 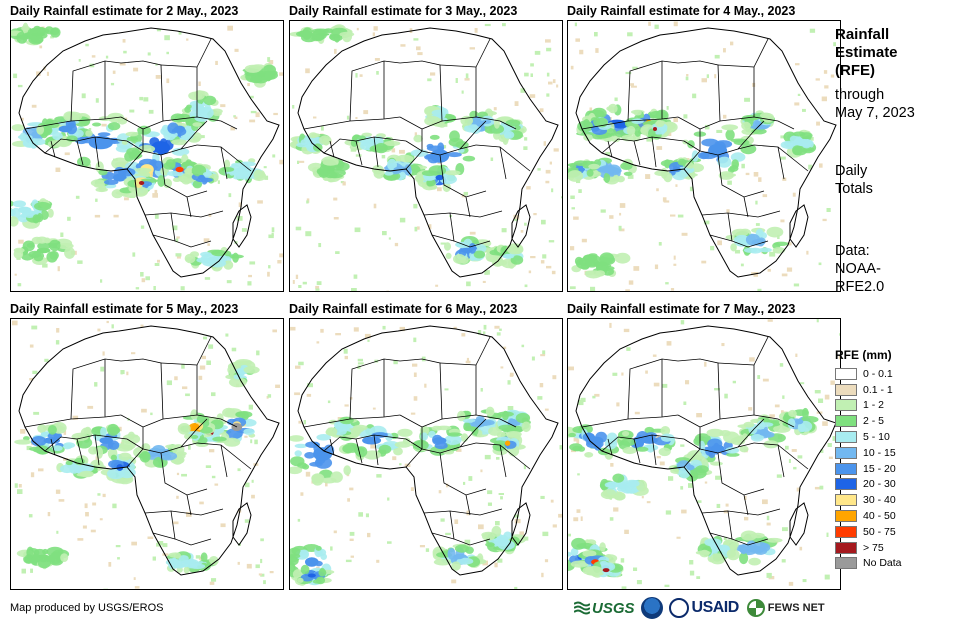 I want to click on rainfall-field, so click(x=146, y=454).